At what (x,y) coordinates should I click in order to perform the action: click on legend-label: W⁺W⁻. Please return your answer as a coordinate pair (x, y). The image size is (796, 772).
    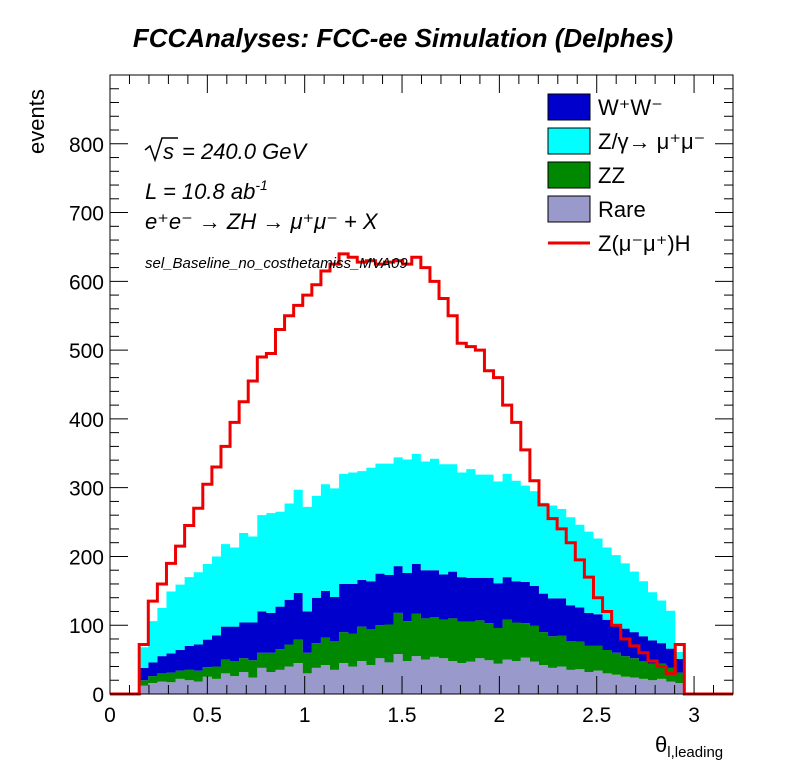
    Looking at the image, I should click on (630, 107).